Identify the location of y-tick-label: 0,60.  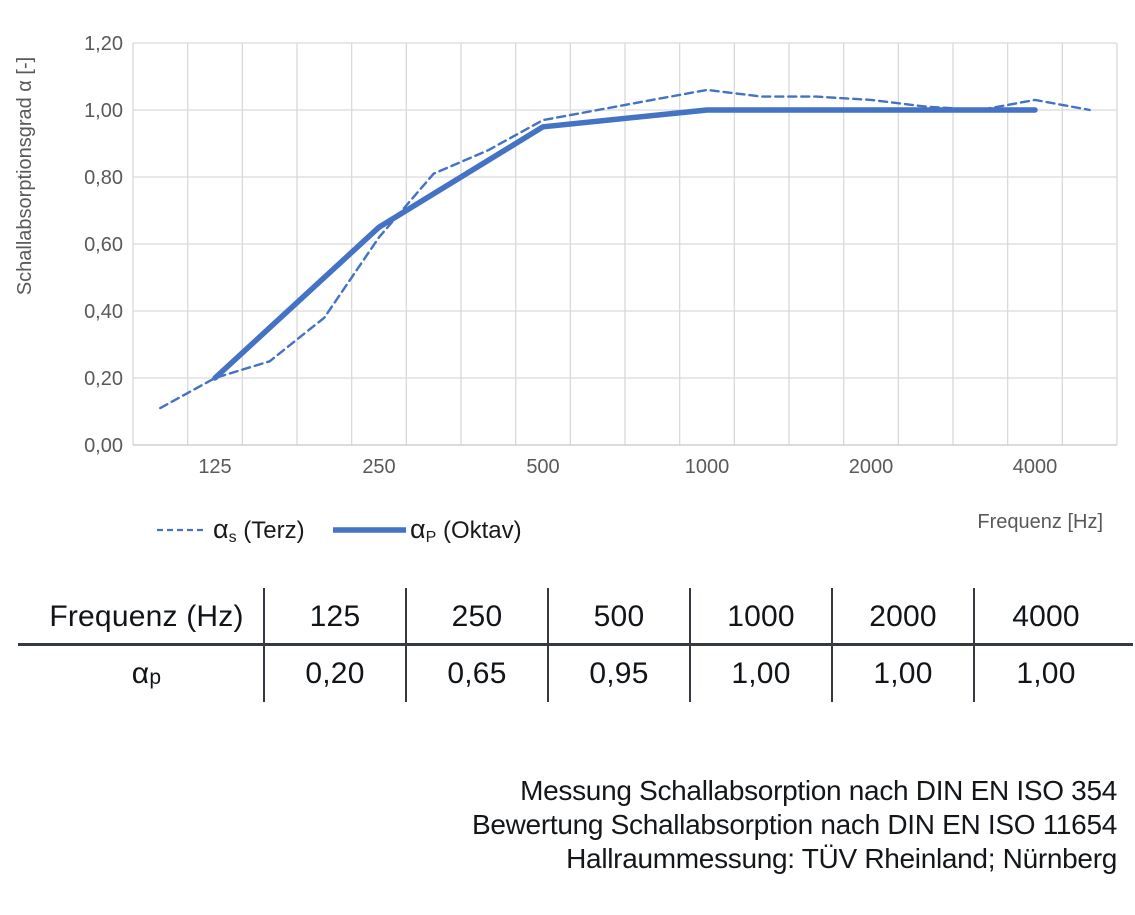
(103, 245).